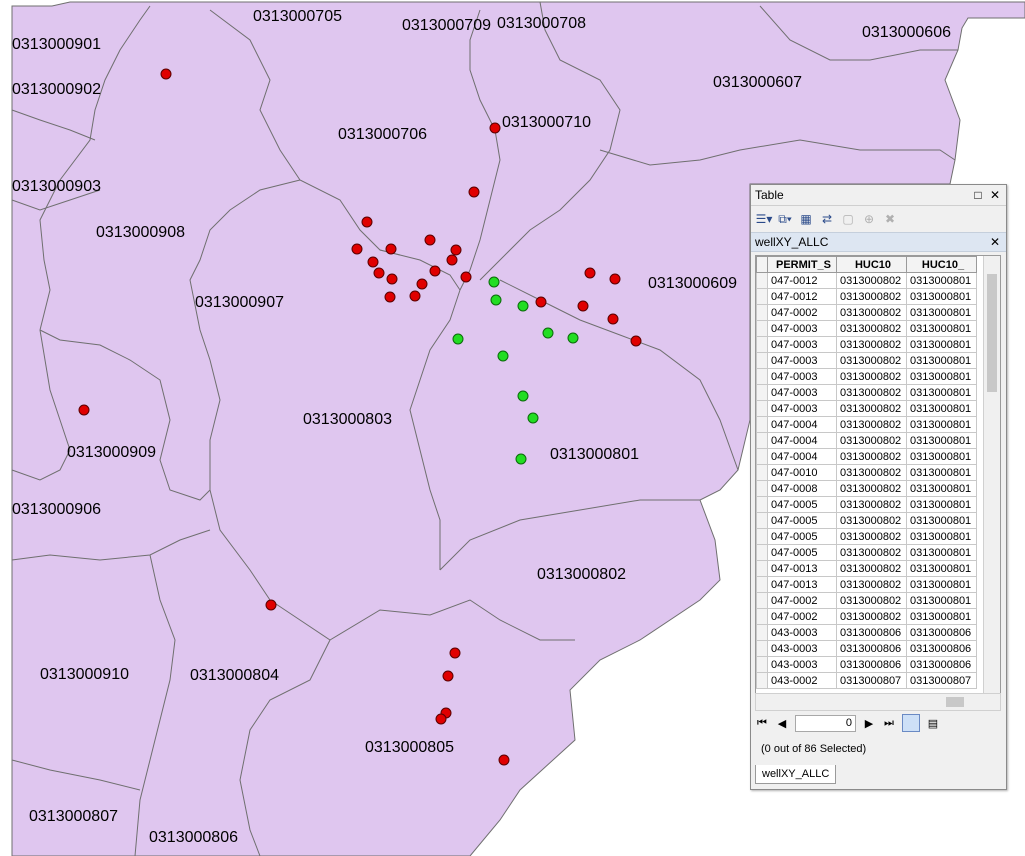 The image size is (1025, 856). I want to click on related-tables-icon: ⧉▾, so click(785, 218).